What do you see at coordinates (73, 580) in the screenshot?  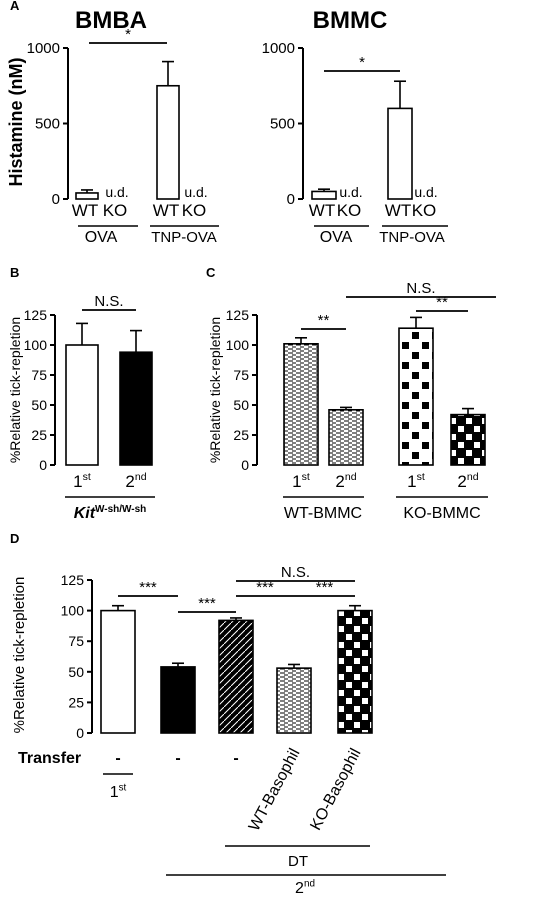 I see `panel-d-y-tick-label: 125` at bounding box center [73, 580].